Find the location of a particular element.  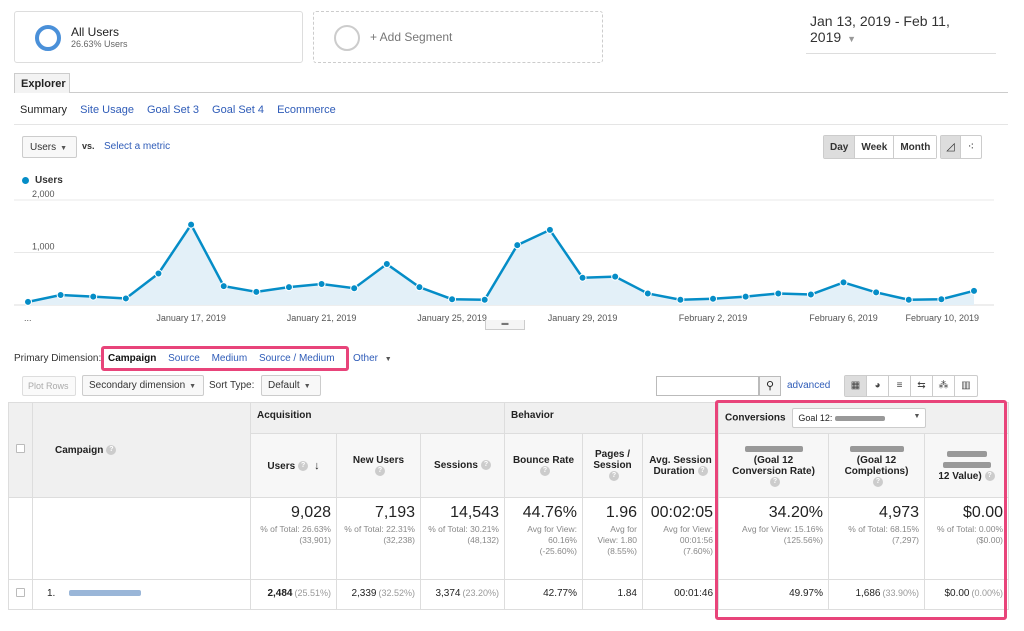

users-series-line is located at coordinates (501, 263).